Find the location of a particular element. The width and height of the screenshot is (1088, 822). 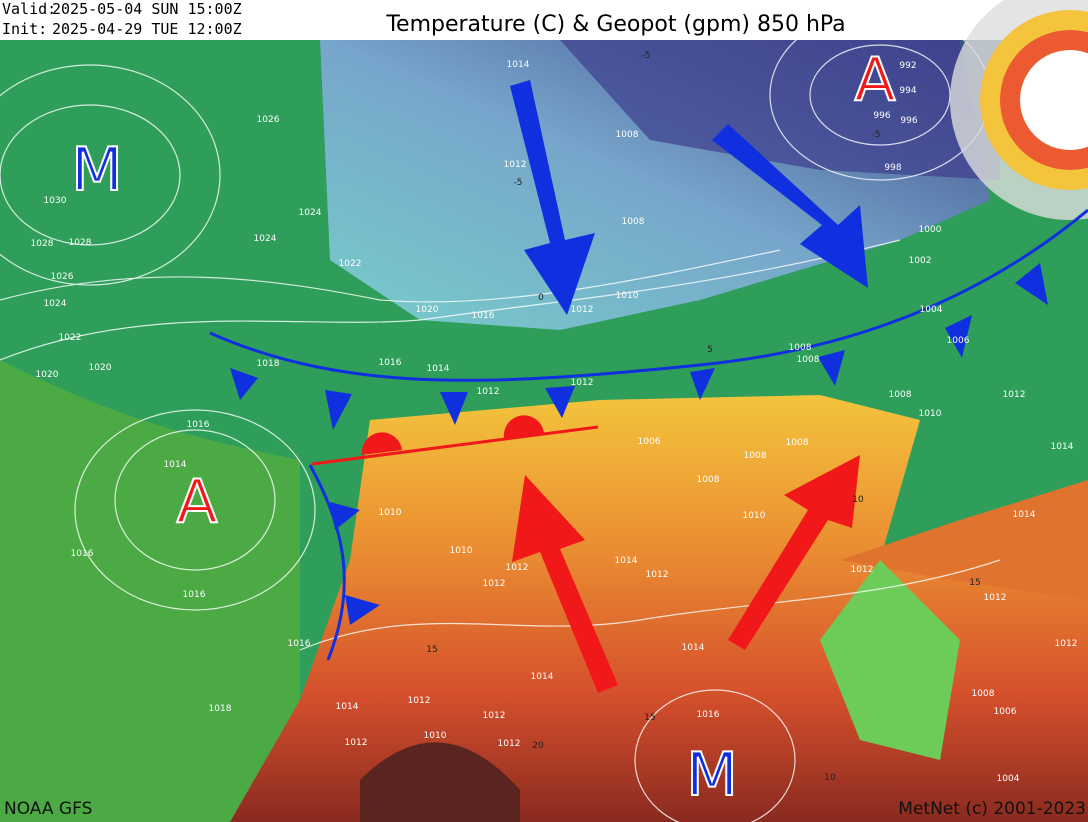

temperature-label: 5 is located at coordinates (710, 350).